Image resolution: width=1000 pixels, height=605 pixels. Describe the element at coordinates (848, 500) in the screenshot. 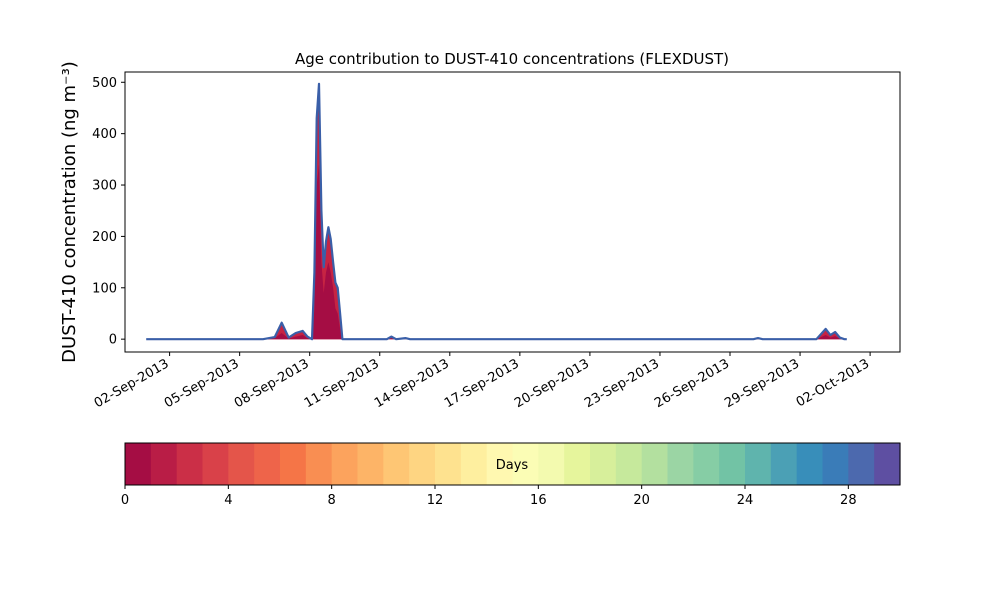

I see `colorbar-tick-label: 28` at that location.